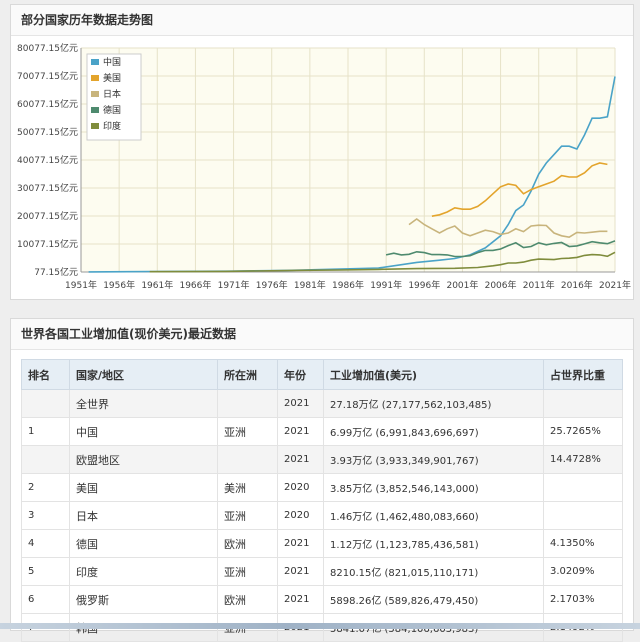 This screenshot has height=642, width=640. I want to click on rank-cell: 1, so click(45, 431).